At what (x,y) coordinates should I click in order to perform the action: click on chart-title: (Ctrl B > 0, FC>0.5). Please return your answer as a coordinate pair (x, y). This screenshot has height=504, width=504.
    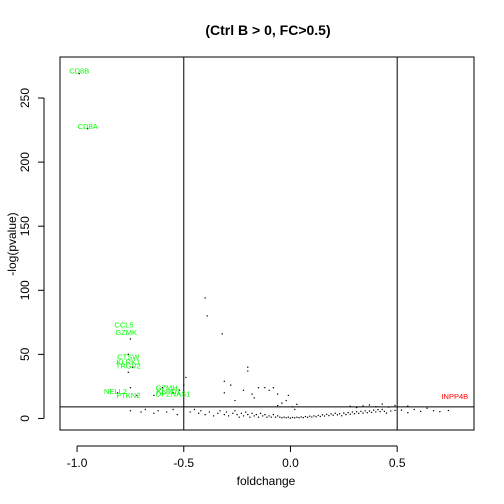
    Looking at the image, I should click on (267, 30).